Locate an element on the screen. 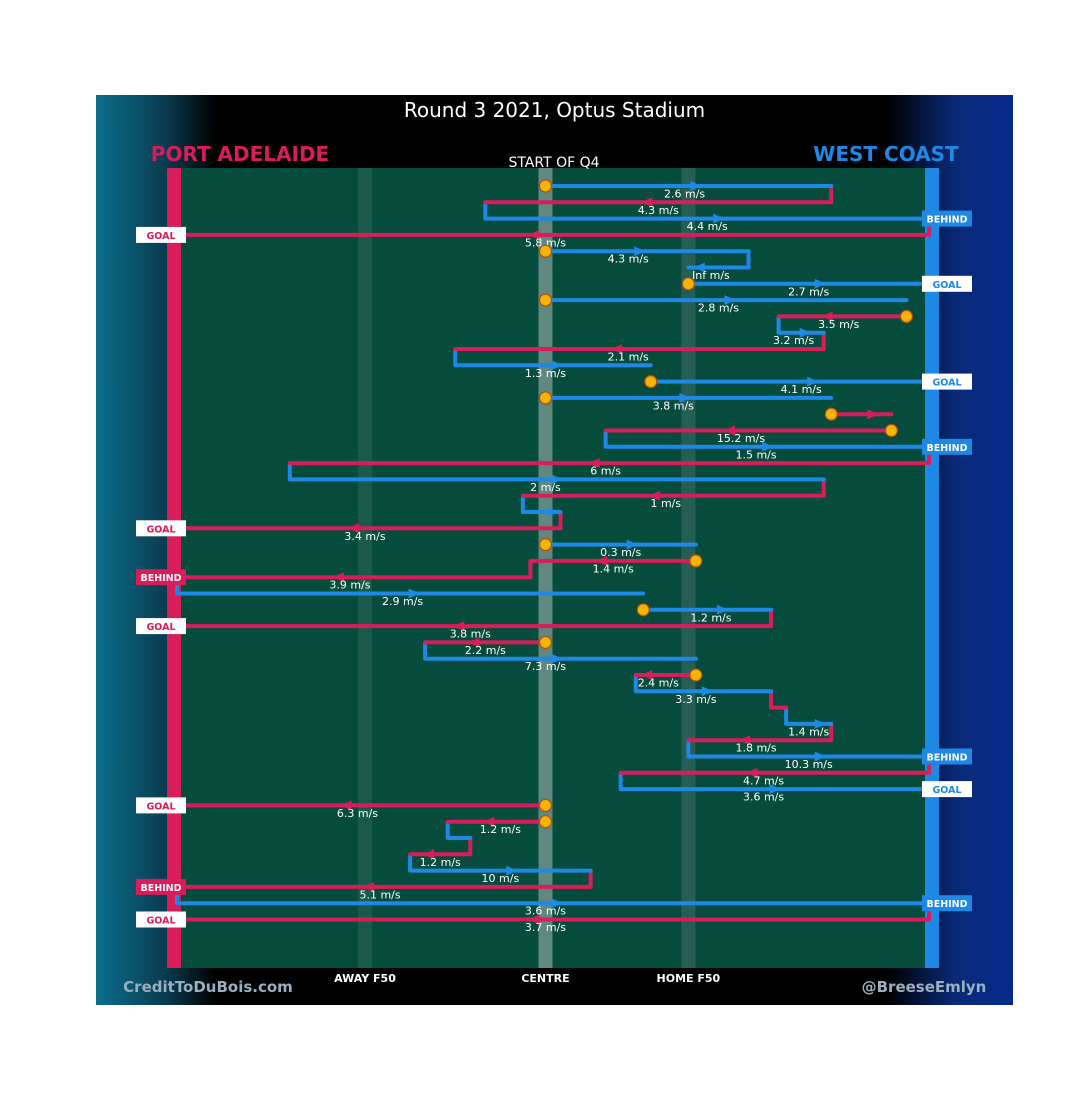  speed-label: 1 m/s is located at coordinates (665, 503).